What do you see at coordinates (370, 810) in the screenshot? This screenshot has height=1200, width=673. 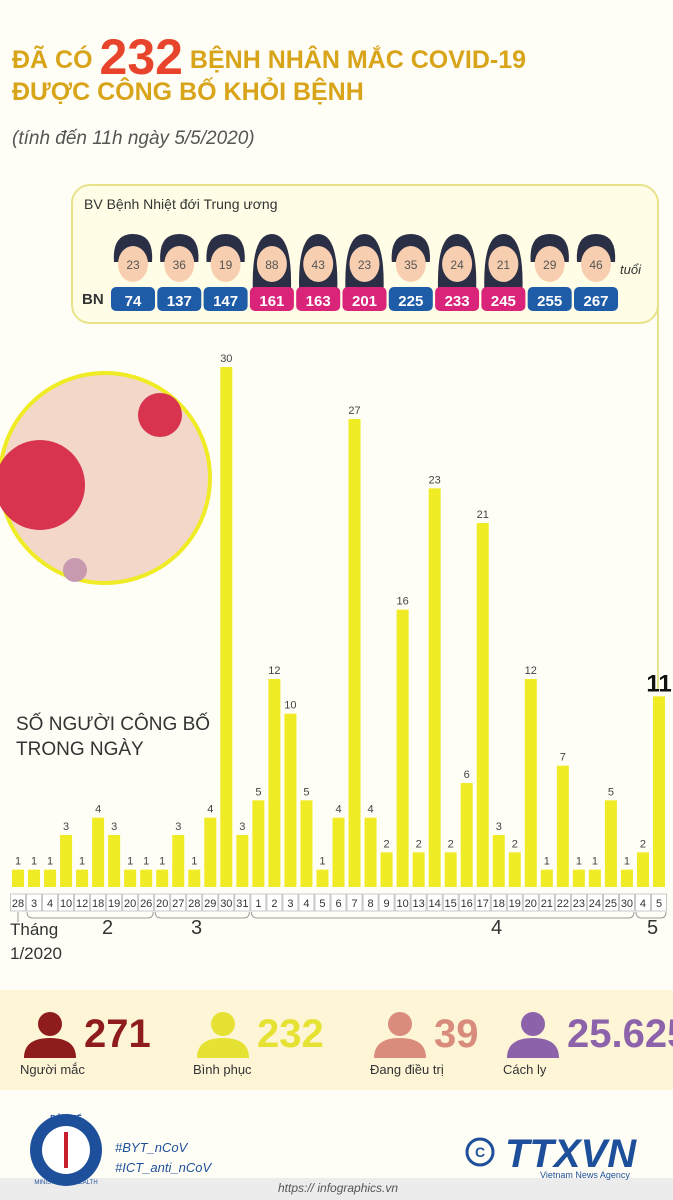 I see `value-label: 4` at bounding box center [370, 810].